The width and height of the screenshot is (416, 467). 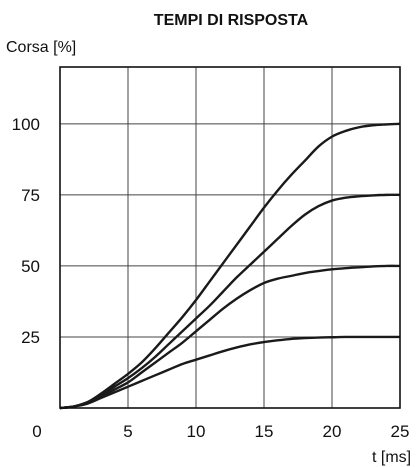 I want to click on y-tick-label: 100, so click(x=26, y=124).